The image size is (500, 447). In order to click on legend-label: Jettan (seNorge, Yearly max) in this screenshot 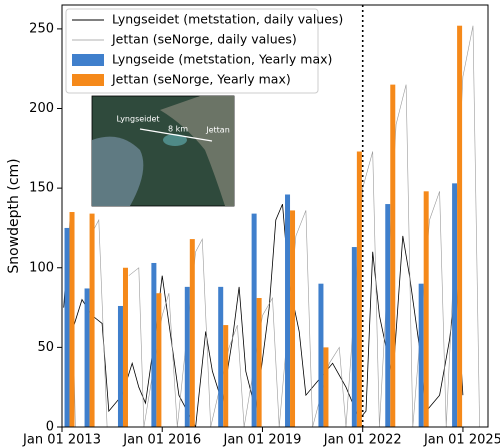, I will do `click(201, 79)`.